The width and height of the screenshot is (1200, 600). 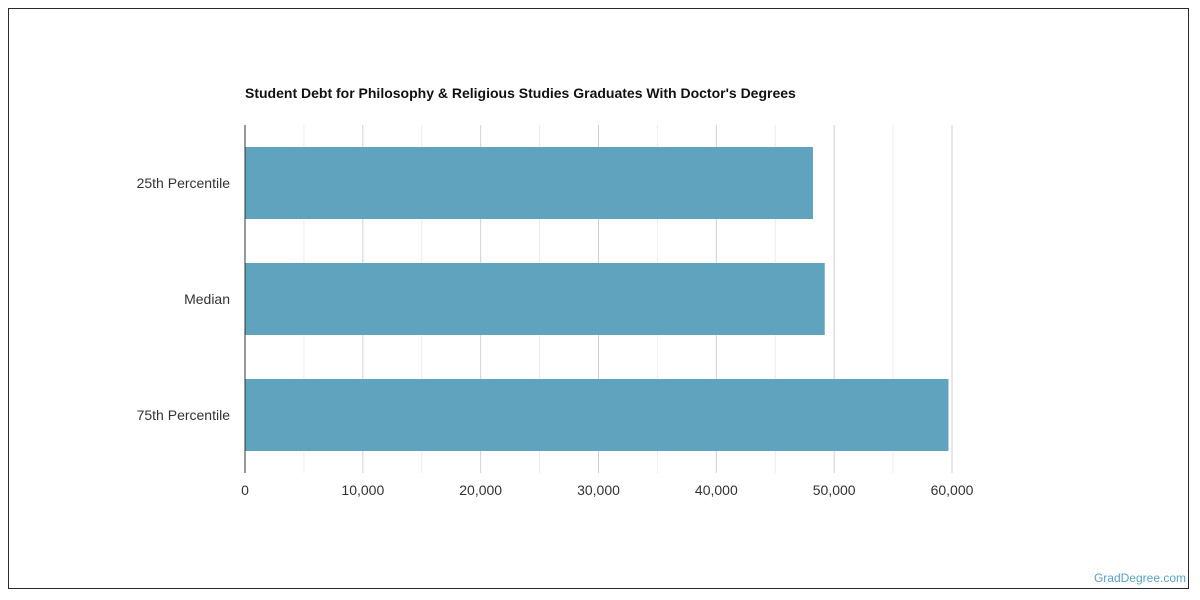 I want to click on x-tick-label: 30,000, so click(x=598, y=490).